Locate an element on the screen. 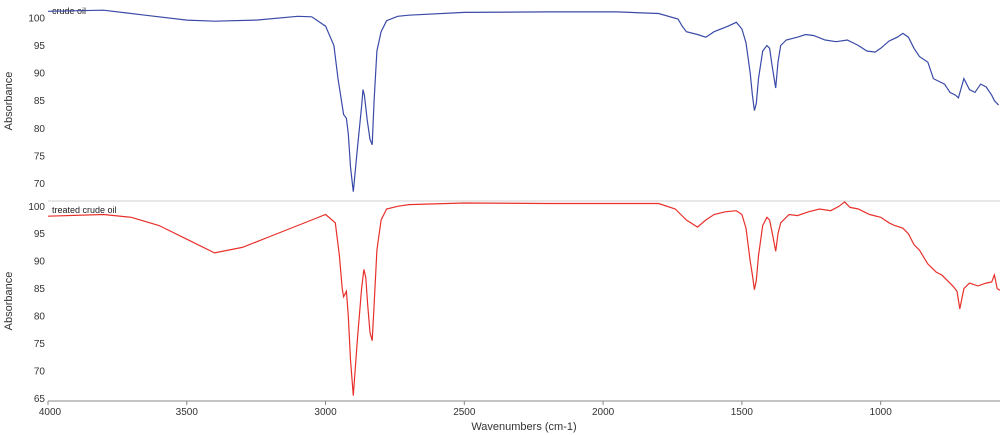 This screenshot has height=435, width=1000. y-axis-title-top: Absorbance is located at coordinates (9, 101).